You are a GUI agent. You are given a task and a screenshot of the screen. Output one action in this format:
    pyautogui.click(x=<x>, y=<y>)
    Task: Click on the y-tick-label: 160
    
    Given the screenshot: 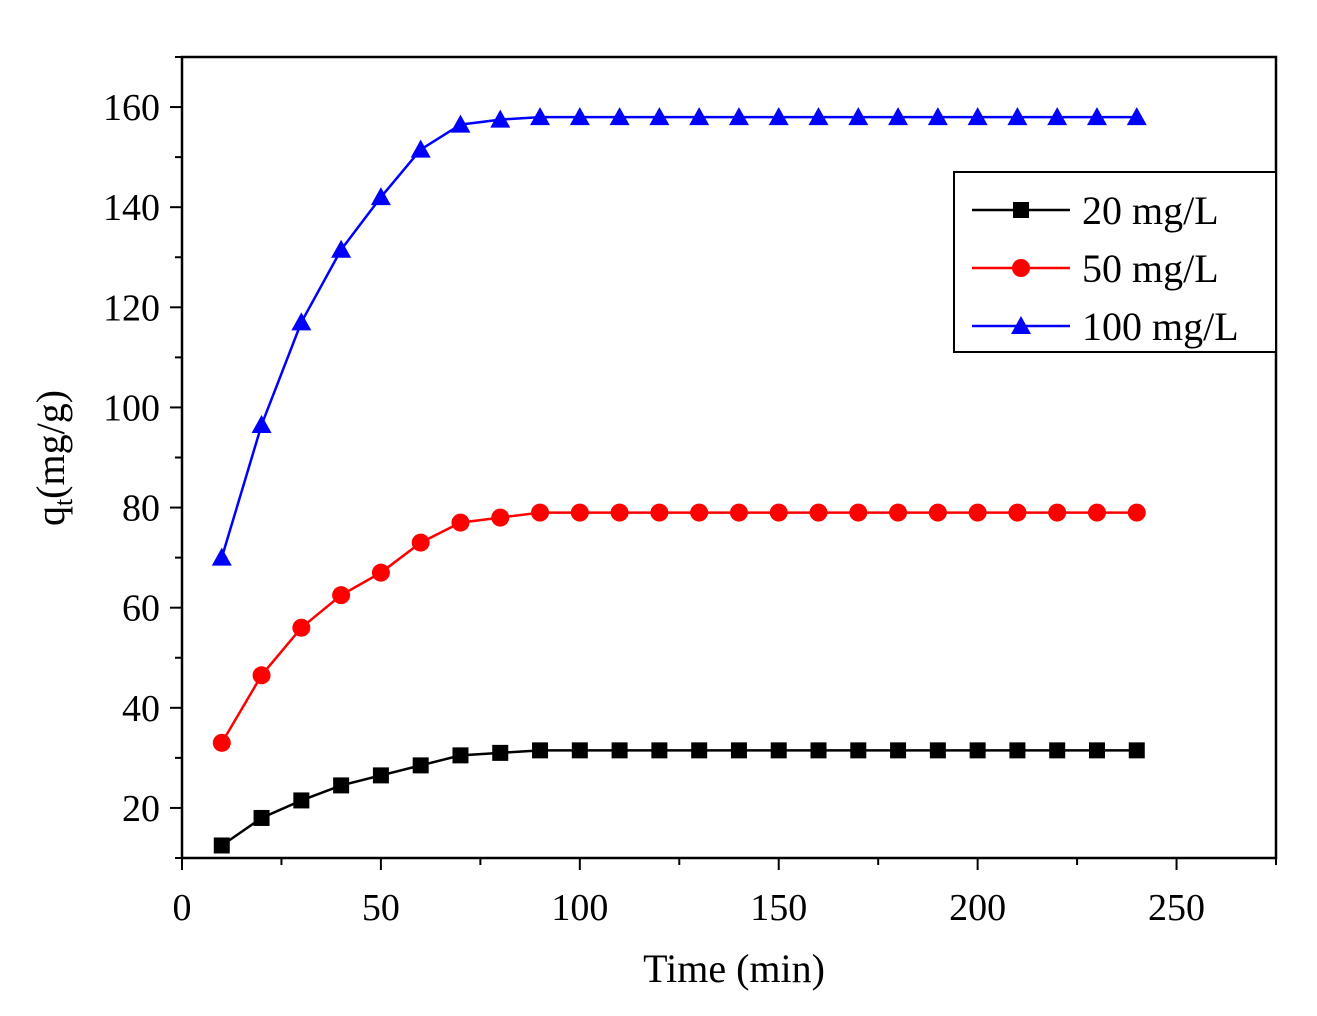 What is the action you would take?
    pyautogui.click(x=131, y=108)
    